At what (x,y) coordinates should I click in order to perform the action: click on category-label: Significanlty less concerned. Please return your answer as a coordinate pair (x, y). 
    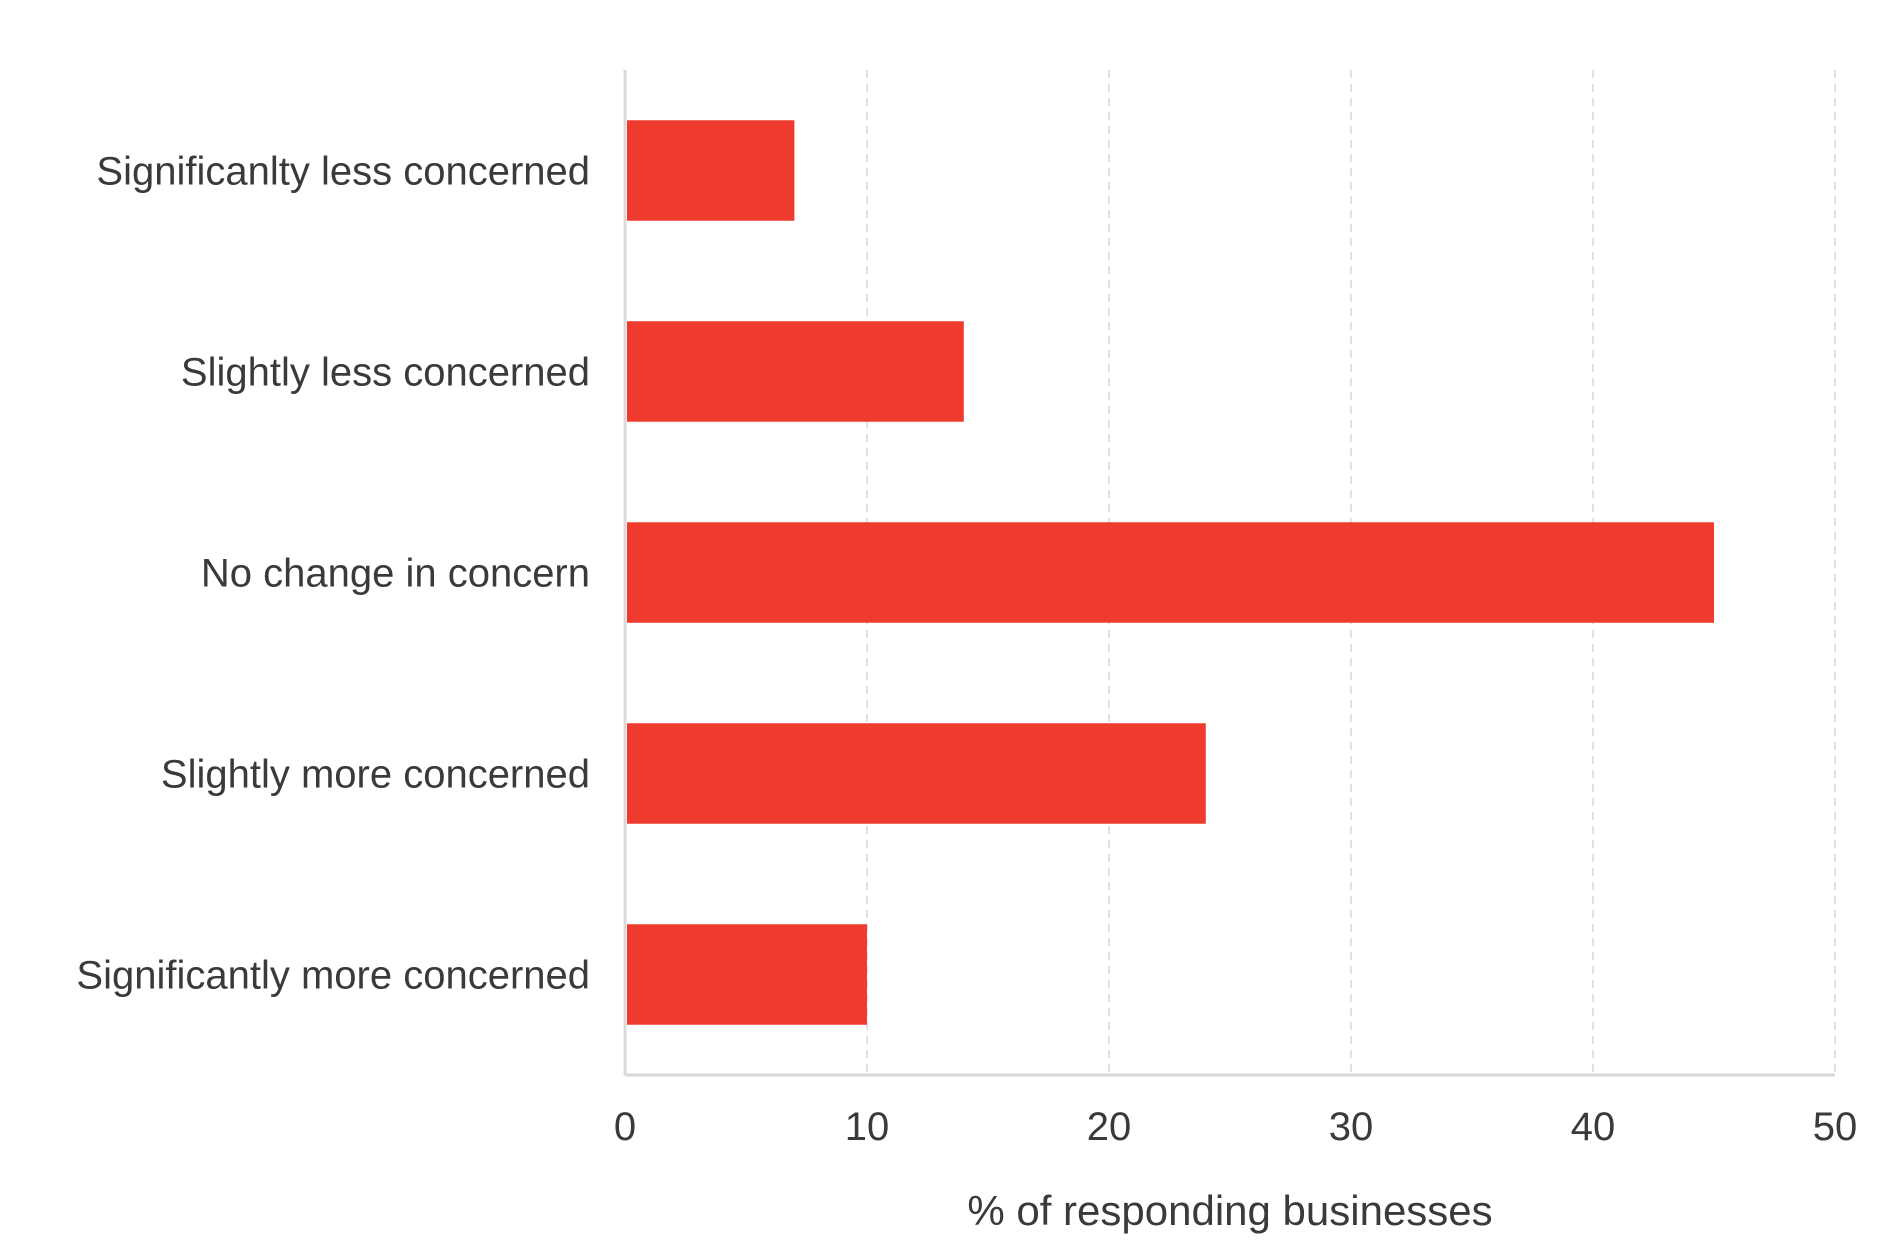
    Looking at the image, I should click on (343, 172).